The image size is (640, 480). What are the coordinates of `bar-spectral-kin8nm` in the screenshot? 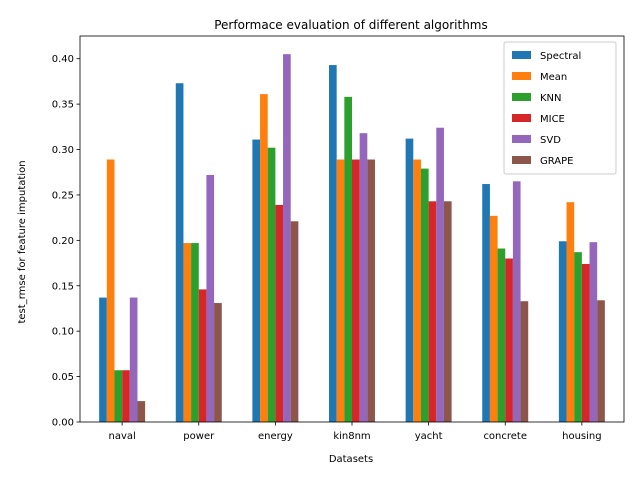 It's located at (333, 243).